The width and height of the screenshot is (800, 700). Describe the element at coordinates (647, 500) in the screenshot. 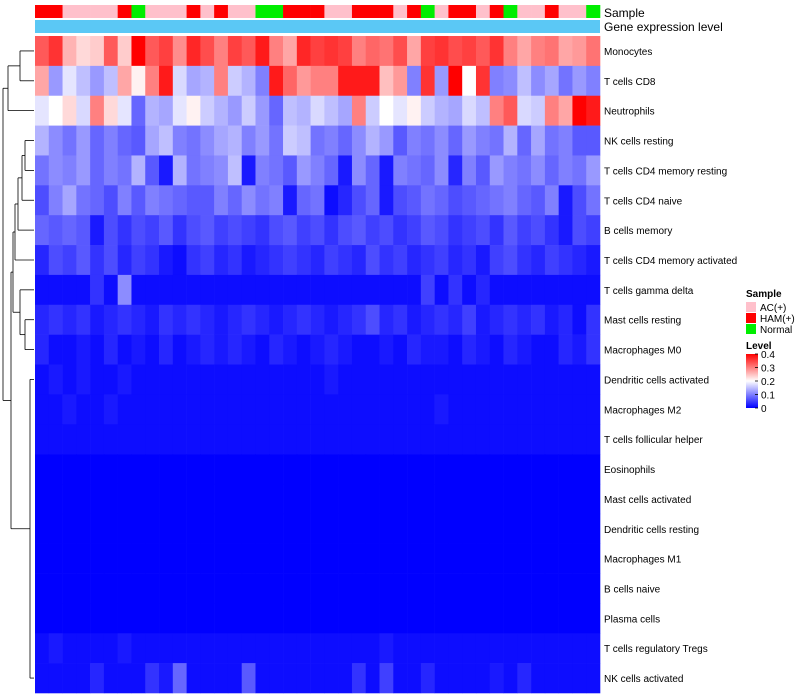

I see `row-label: Mast cells activated` at that location.